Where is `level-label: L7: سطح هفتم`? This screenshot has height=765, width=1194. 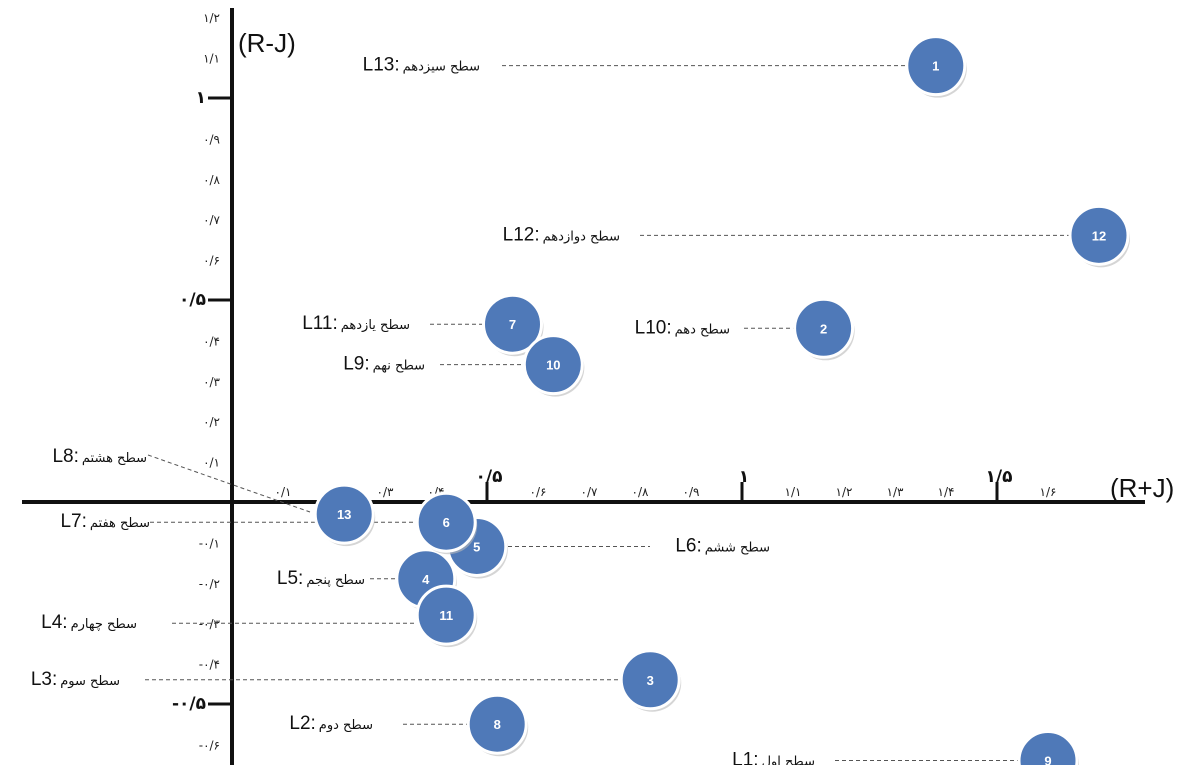 level-label: L7: سطح هفتم is located at coordinates (105, 521).